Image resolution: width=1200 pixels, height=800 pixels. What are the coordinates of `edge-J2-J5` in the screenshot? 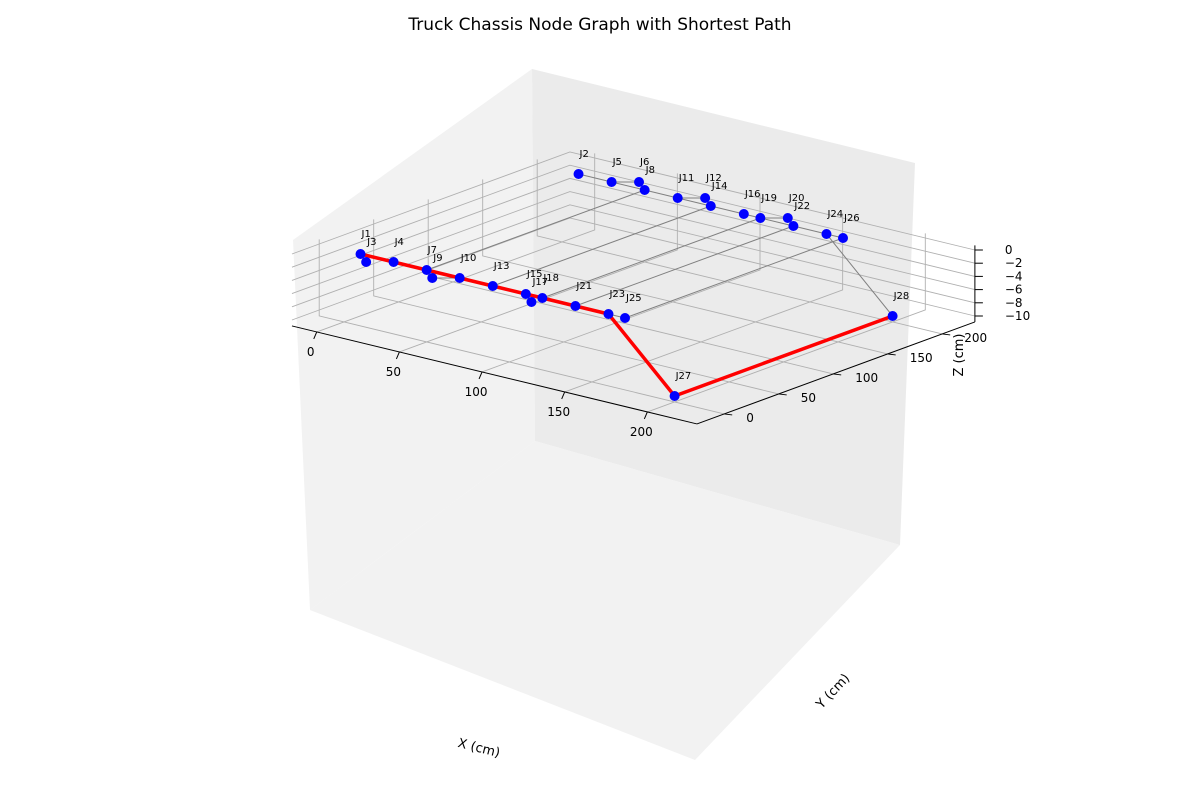 It's located at (595, 178).